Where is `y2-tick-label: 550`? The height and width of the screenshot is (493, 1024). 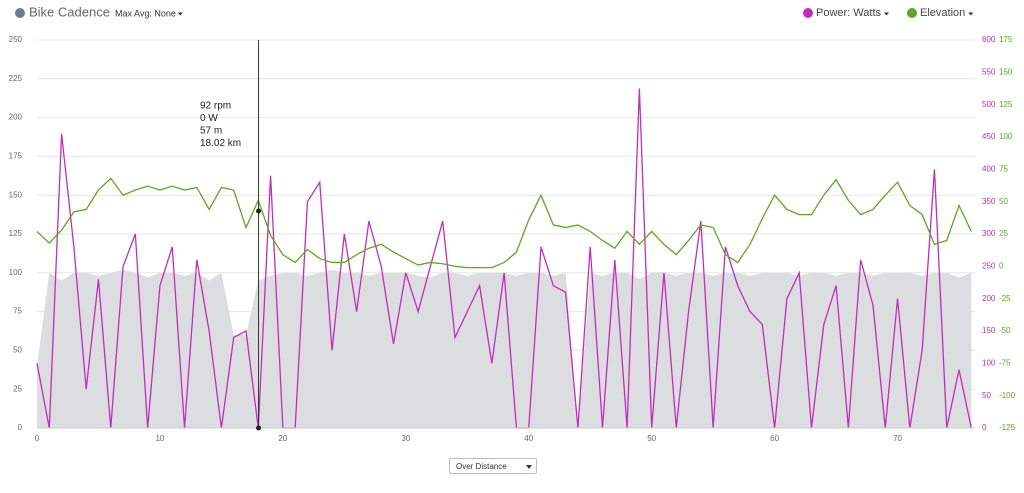 y2-tick-label: 550 is located at coordinates (989, 71).